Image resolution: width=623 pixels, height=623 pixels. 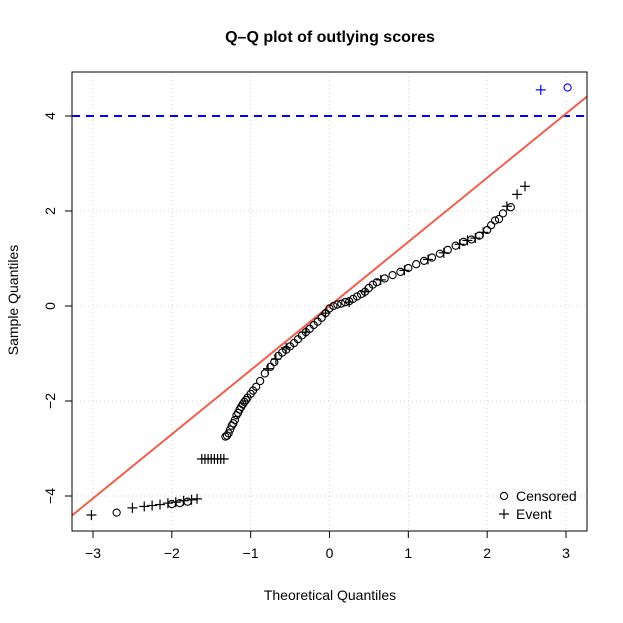 I want to click on y-tick-label: −4, so click(x=50, y=496).